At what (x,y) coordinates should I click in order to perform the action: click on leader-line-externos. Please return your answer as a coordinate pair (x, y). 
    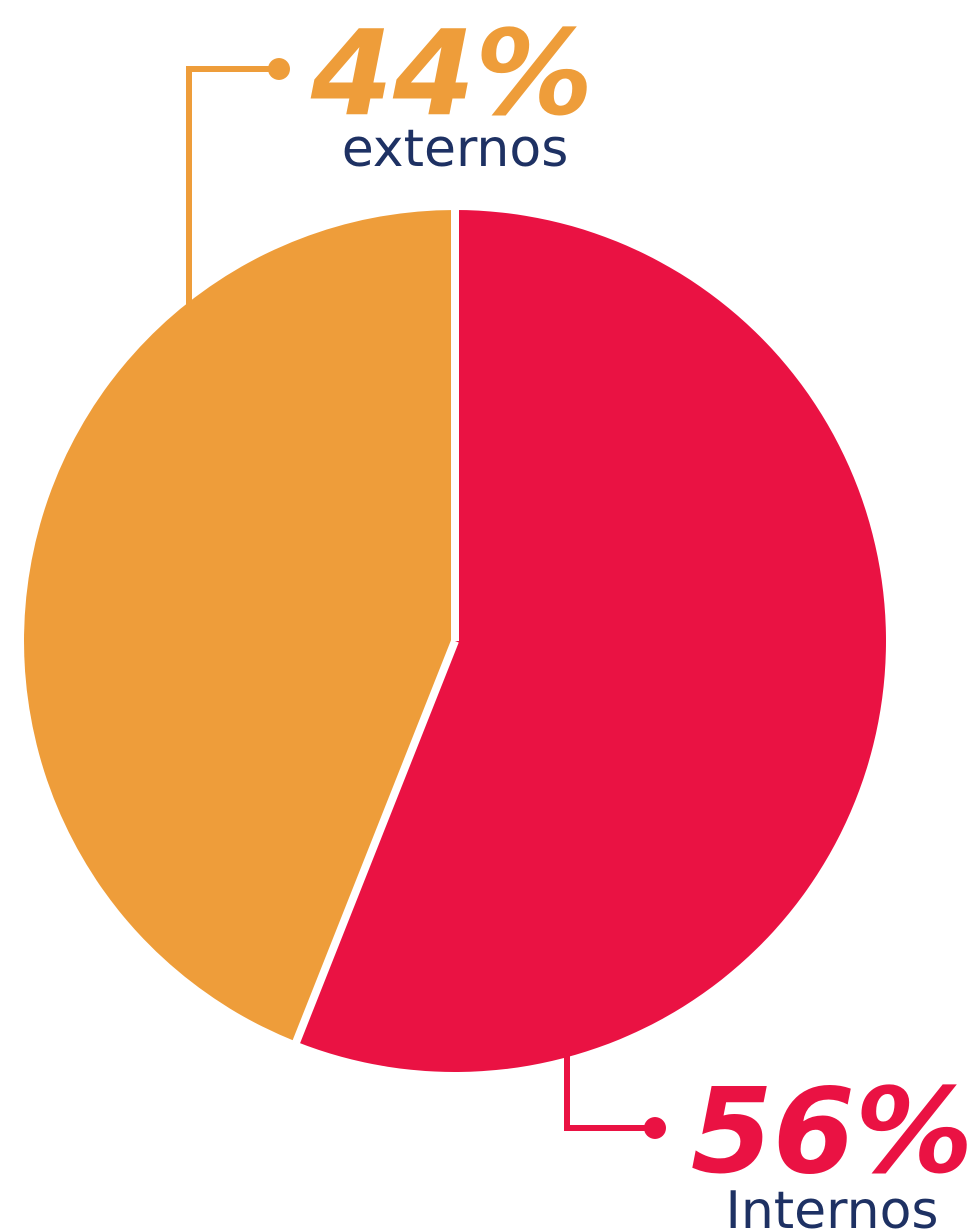
    Looking at the image, I should click on (232, 185).